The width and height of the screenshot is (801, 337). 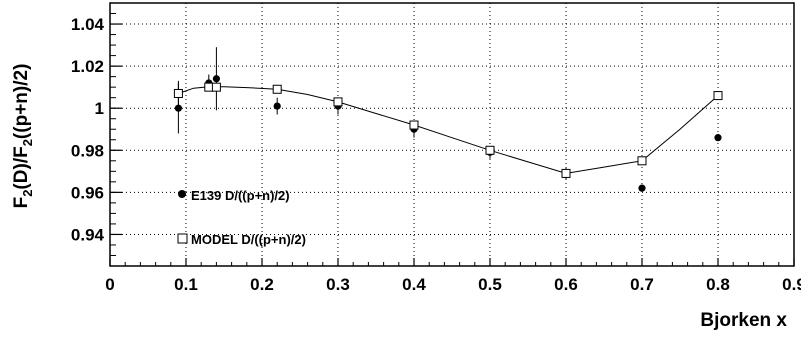 I want to click on x-tick-label: 0.1, so click(x=186, y=284).